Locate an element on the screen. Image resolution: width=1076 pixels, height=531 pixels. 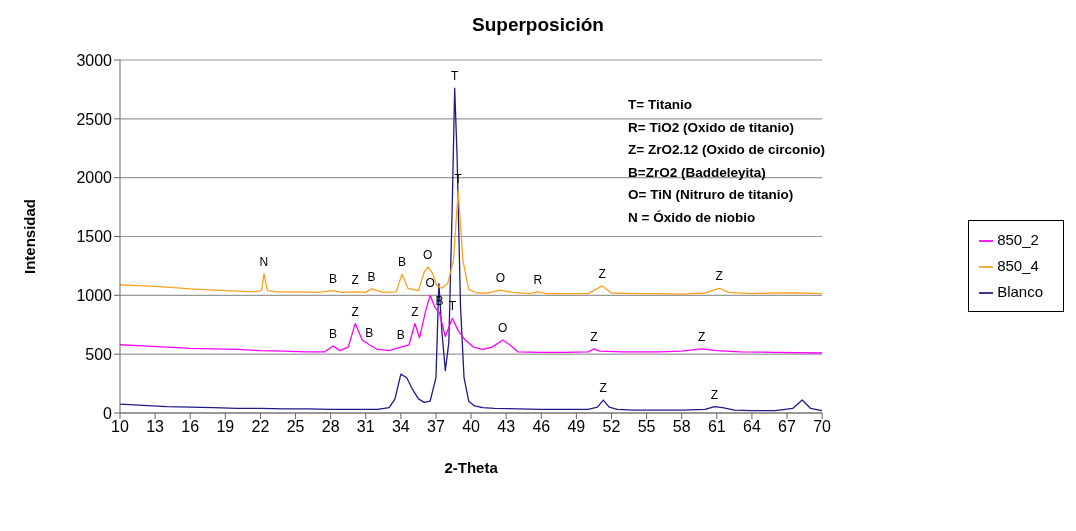
x-tick-label: 34 is located at coordinates (400, 427).